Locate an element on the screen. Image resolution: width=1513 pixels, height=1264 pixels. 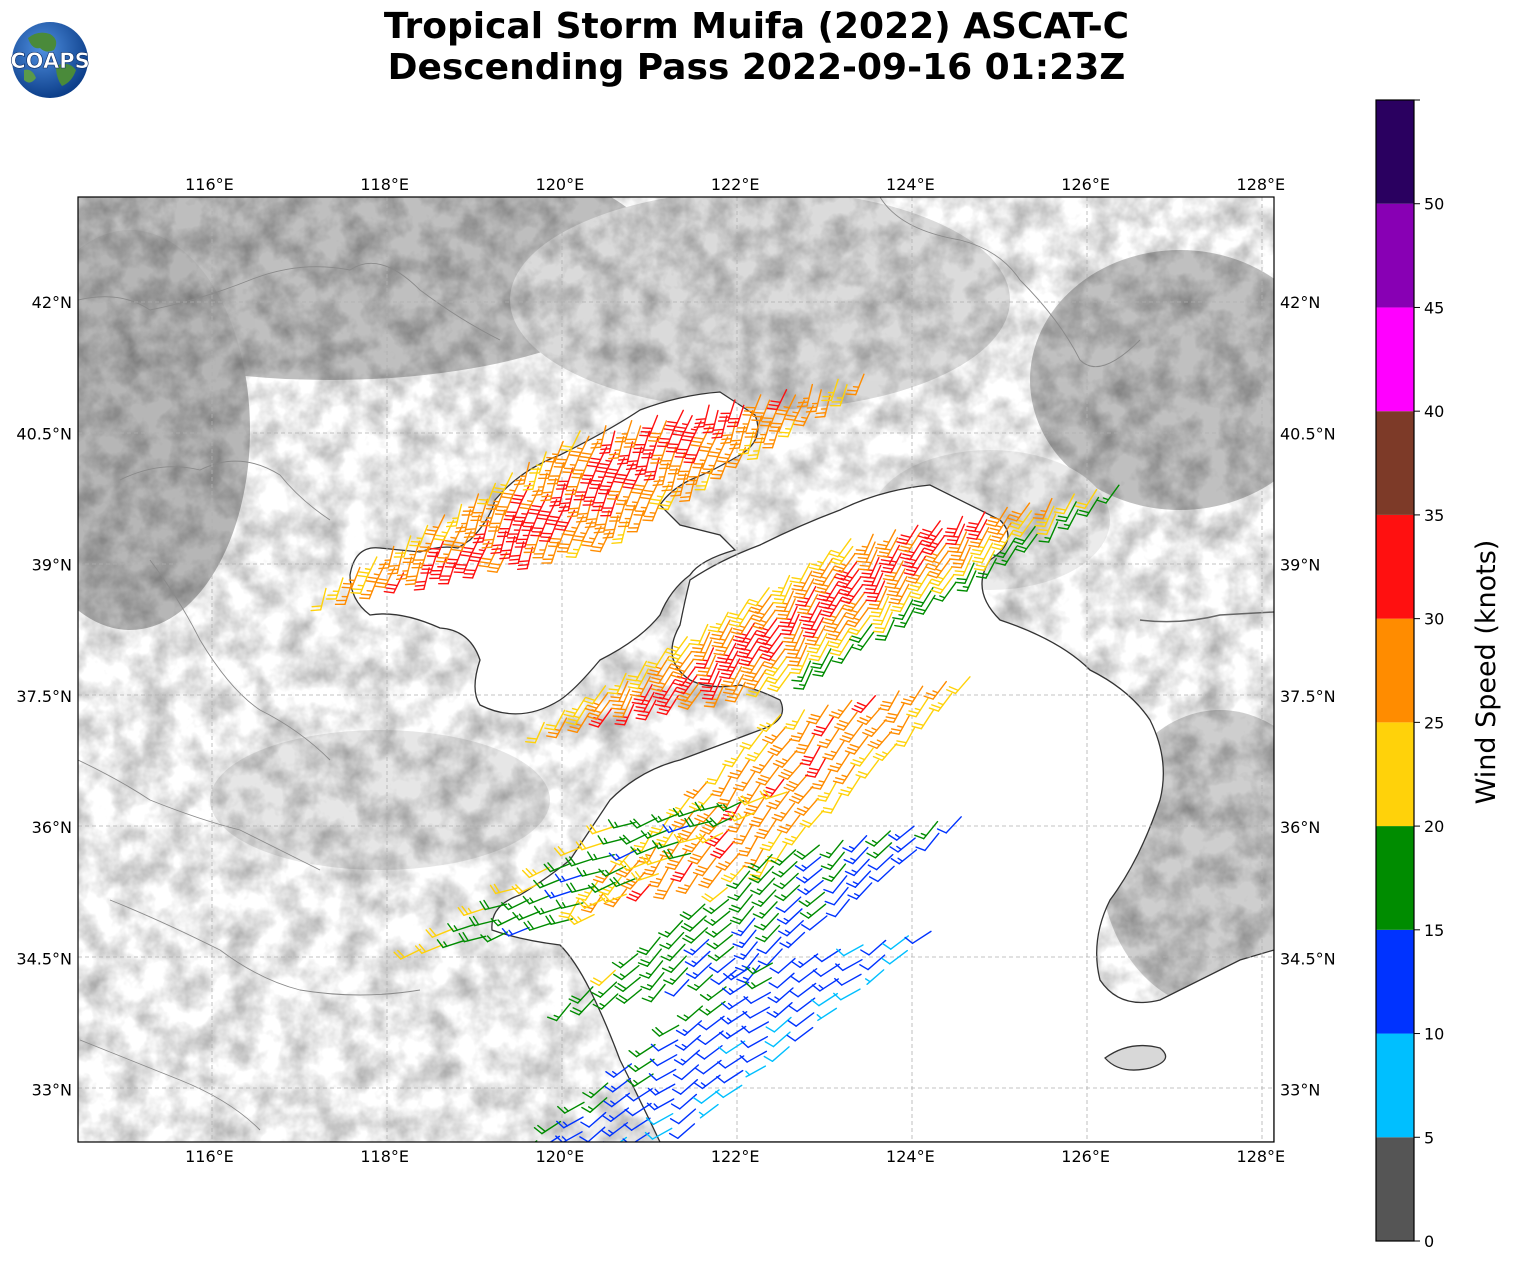
colorbar-tick-label: 35 is located at coordinates (1434, 515).